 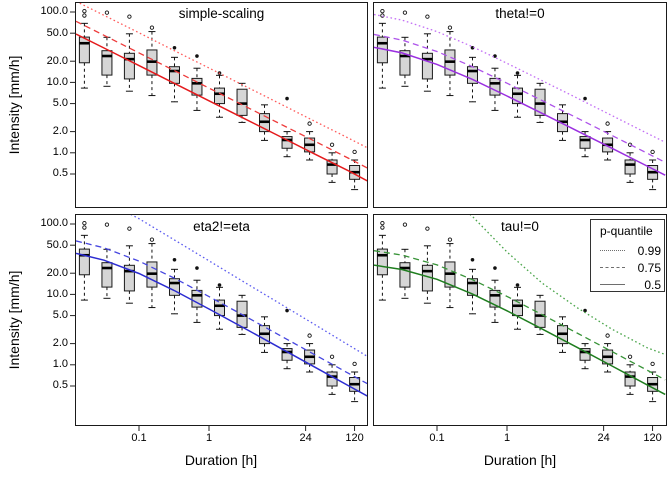 I want to click on y-axis-title-top: Intensity [mm/h], so click(x=14, y=105).